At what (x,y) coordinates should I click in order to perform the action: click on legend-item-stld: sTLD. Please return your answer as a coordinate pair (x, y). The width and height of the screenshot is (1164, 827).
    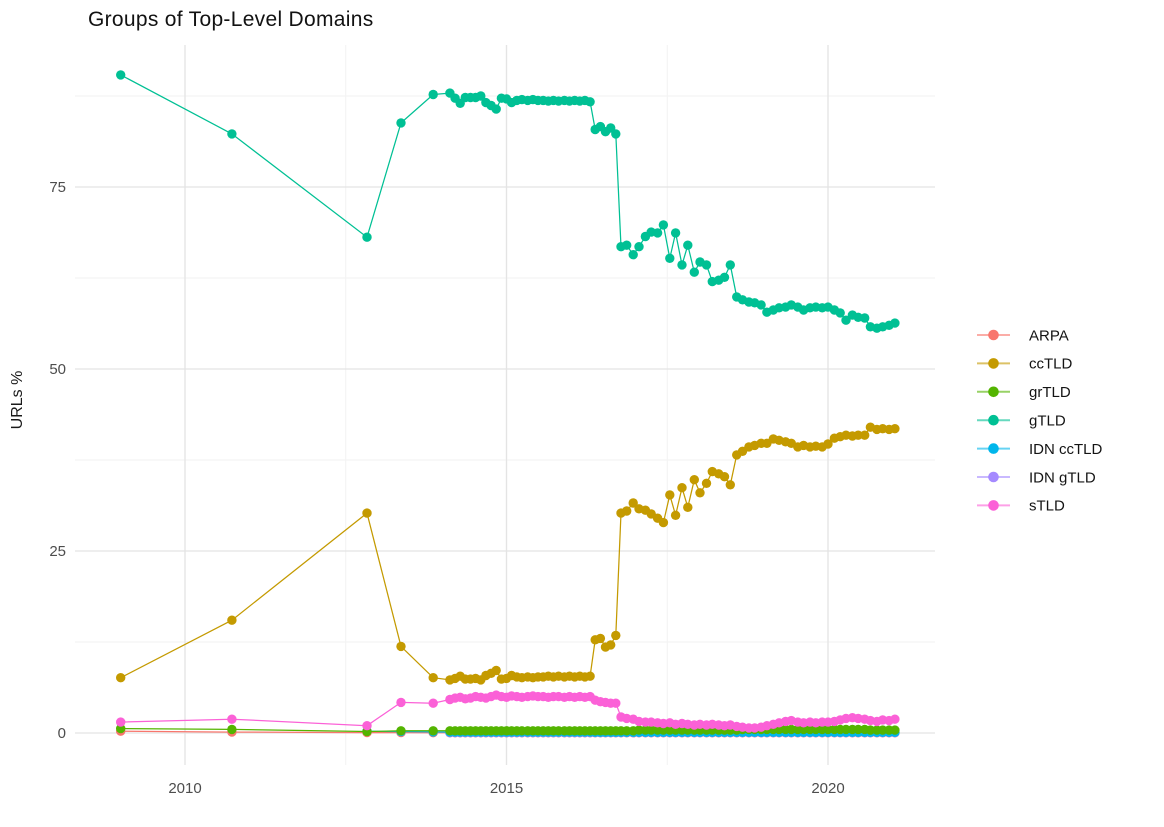
    Looking at the image, I should click on (1021, 506).